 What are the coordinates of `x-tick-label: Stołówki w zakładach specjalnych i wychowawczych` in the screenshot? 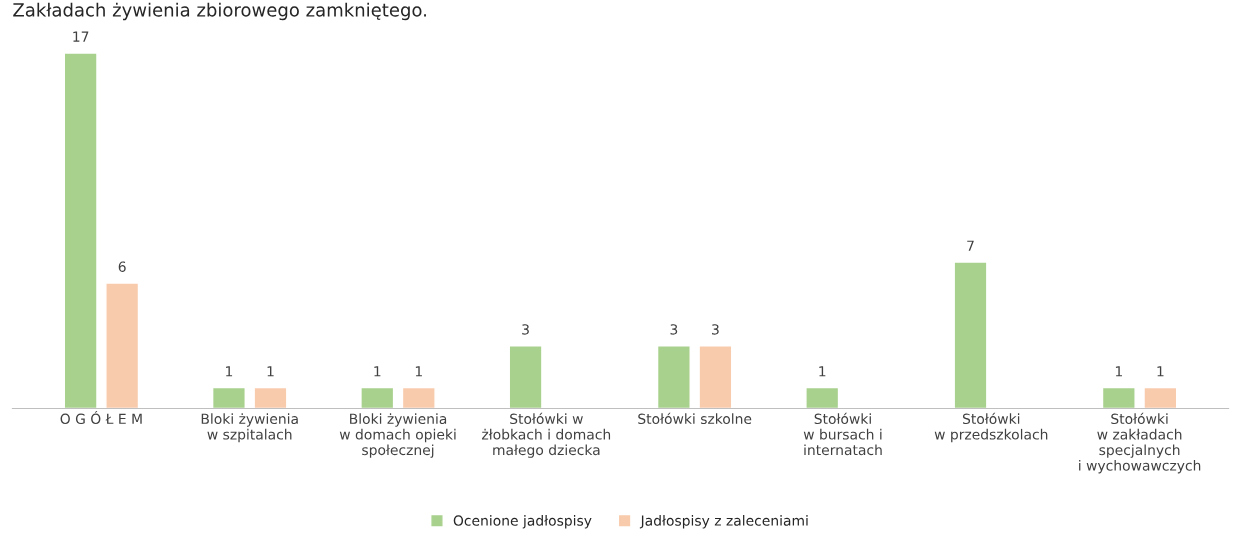 It's located at (1140, 443).